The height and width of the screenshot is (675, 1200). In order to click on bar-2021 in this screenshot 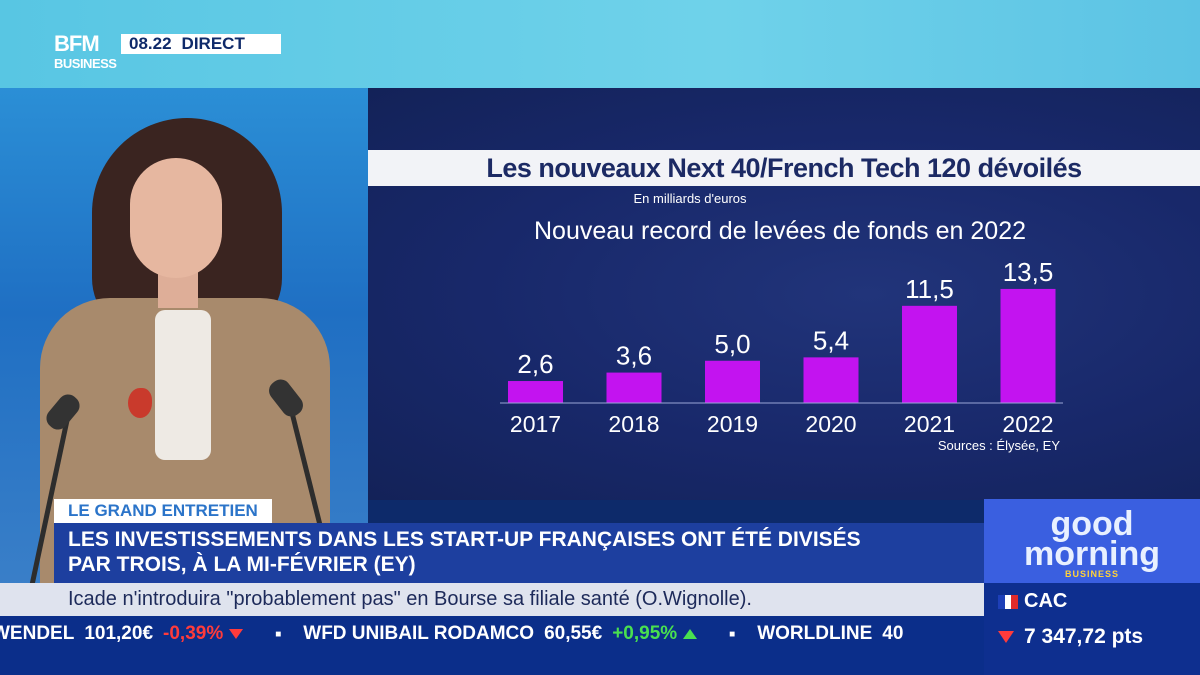, I will do `click(929, 354)`.